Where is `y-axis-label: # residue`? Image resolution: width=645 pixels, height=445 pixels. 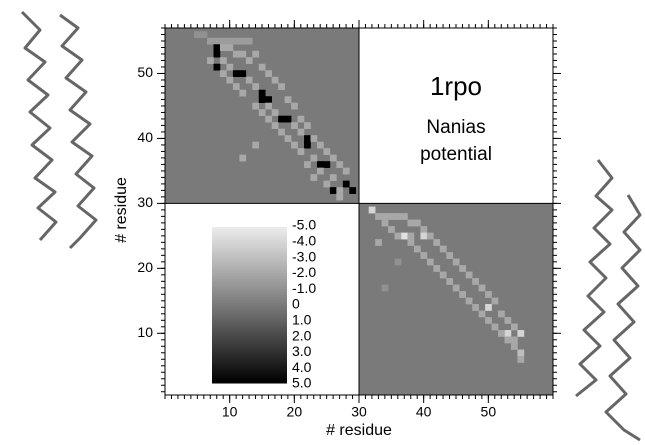 y-axis-label: # residue is located at coordinates (121, 210).